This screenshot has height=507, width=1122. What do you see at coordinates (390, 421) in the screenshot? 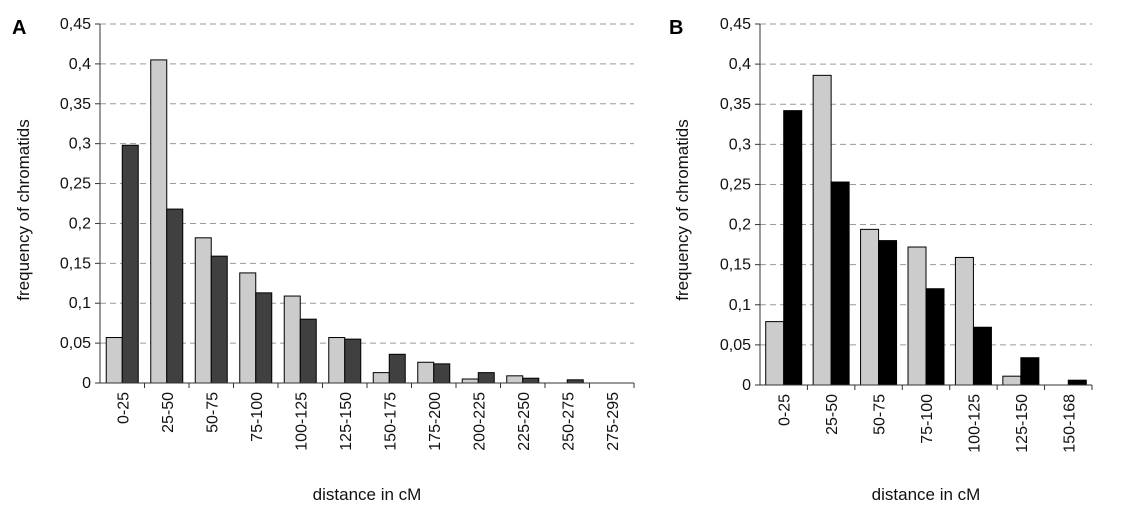
I see `x-tick-label: 150-175` at bounding box center [390, 421].